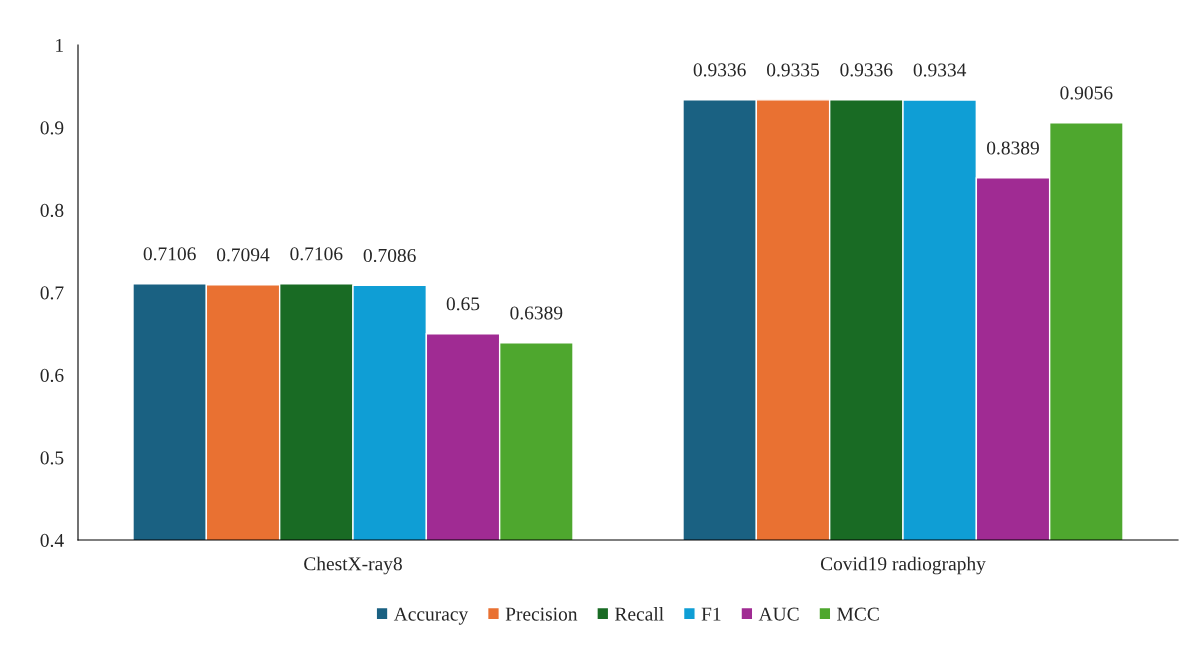  What do you see at coordinates (52, 375) in the screenshot?
I see `y-tick-label: 0.6` at bounding box center [52, 375].